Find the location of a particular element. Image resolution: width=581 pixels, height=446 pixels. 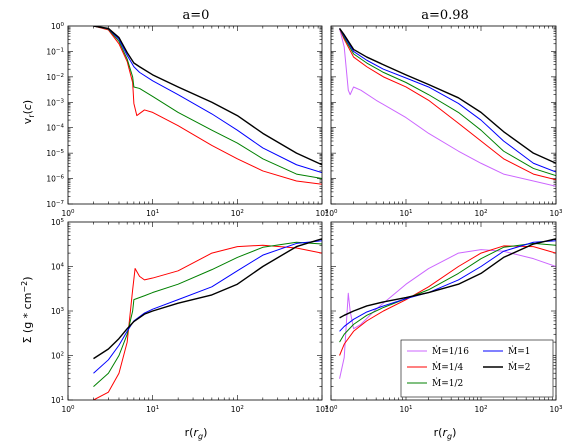

y-label-bottom-main: Σ (g * cm is located at coordinates (27, 318).